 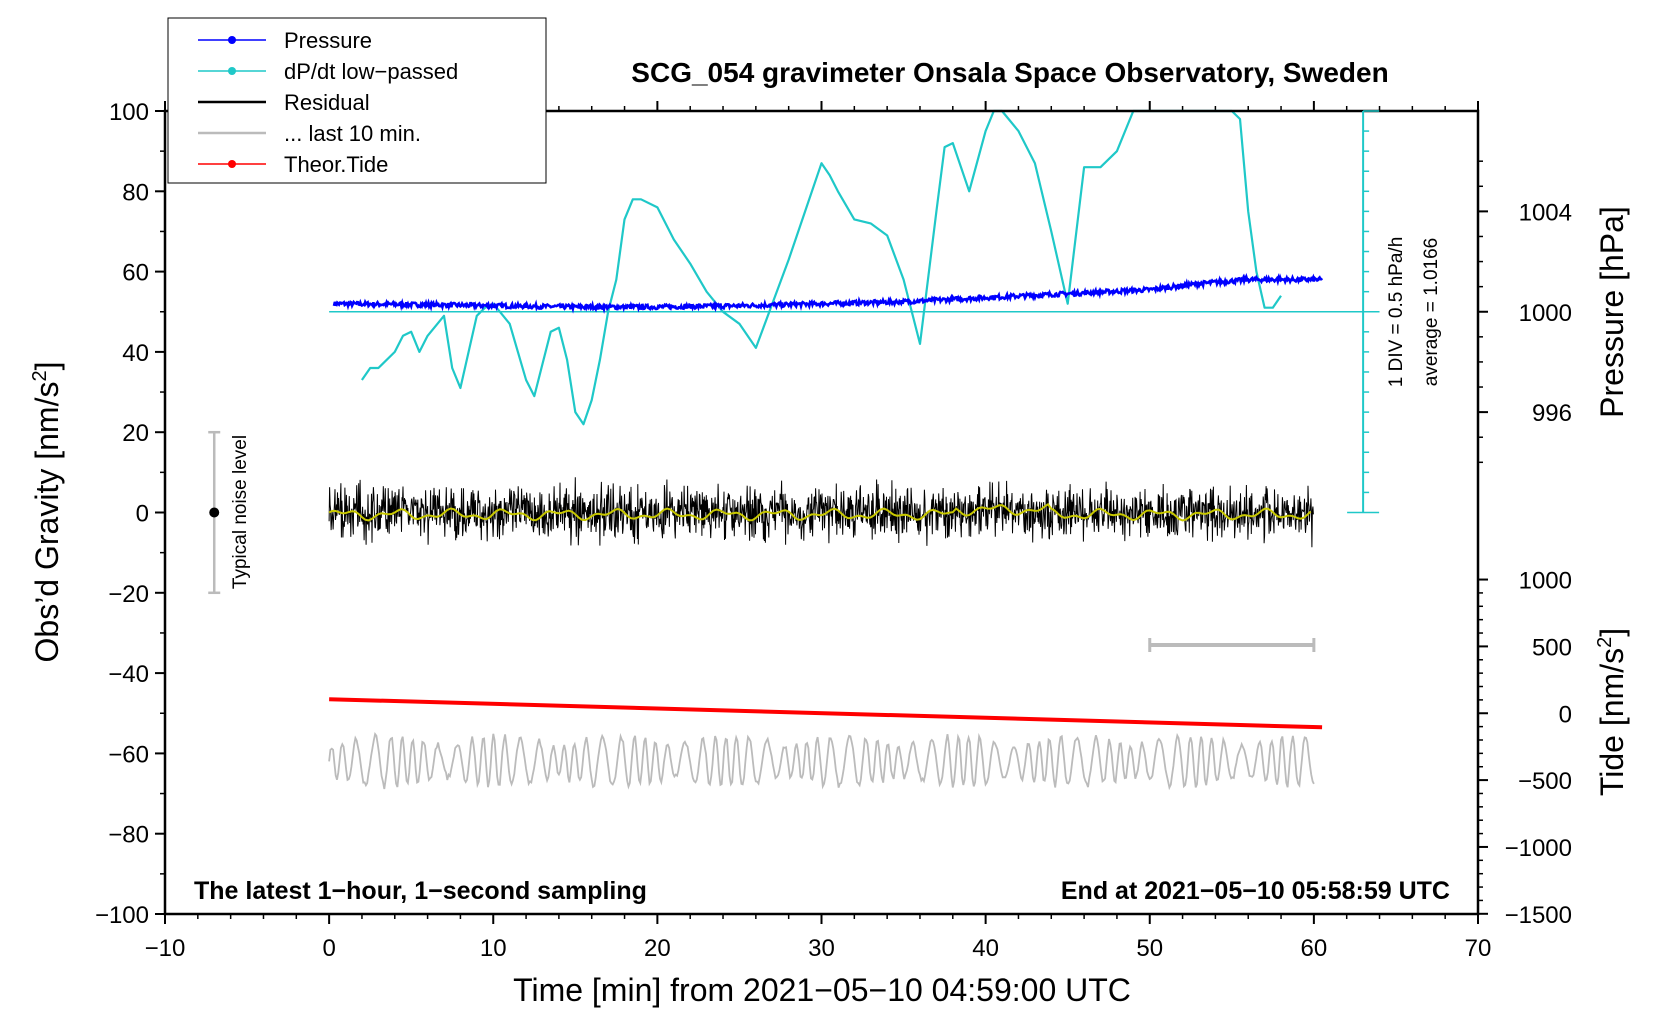 What do you see at coordinates (47, 366) in the screenshot?
I see `y-axis-title-left-end: ]` at bounding box center [47, 366].